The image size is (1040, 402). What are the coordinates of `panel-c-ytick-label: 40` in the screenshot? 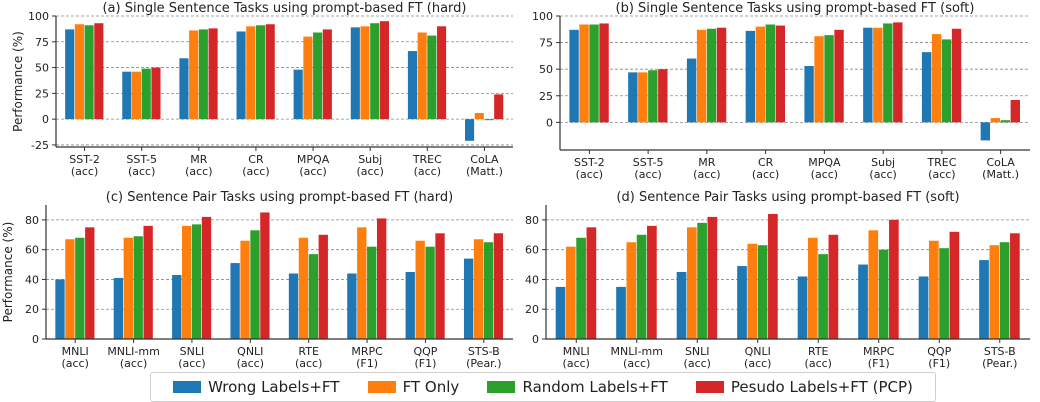 It's located at (32, 279).